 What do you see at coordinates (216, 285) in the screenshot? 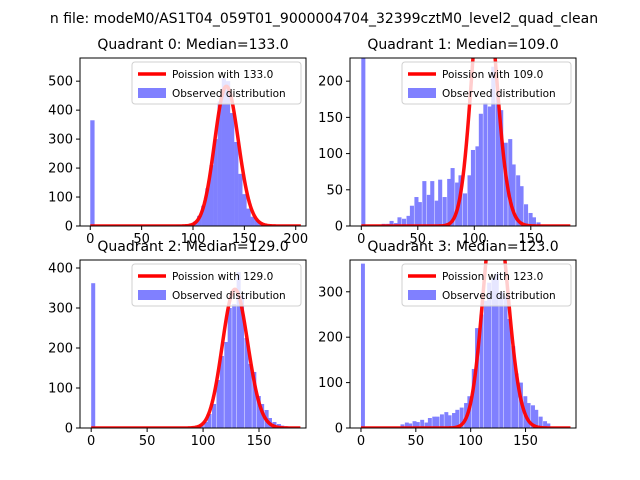
I see `legend: Poission with 129.0 Observed distribution` at bounding box center [216, 285].